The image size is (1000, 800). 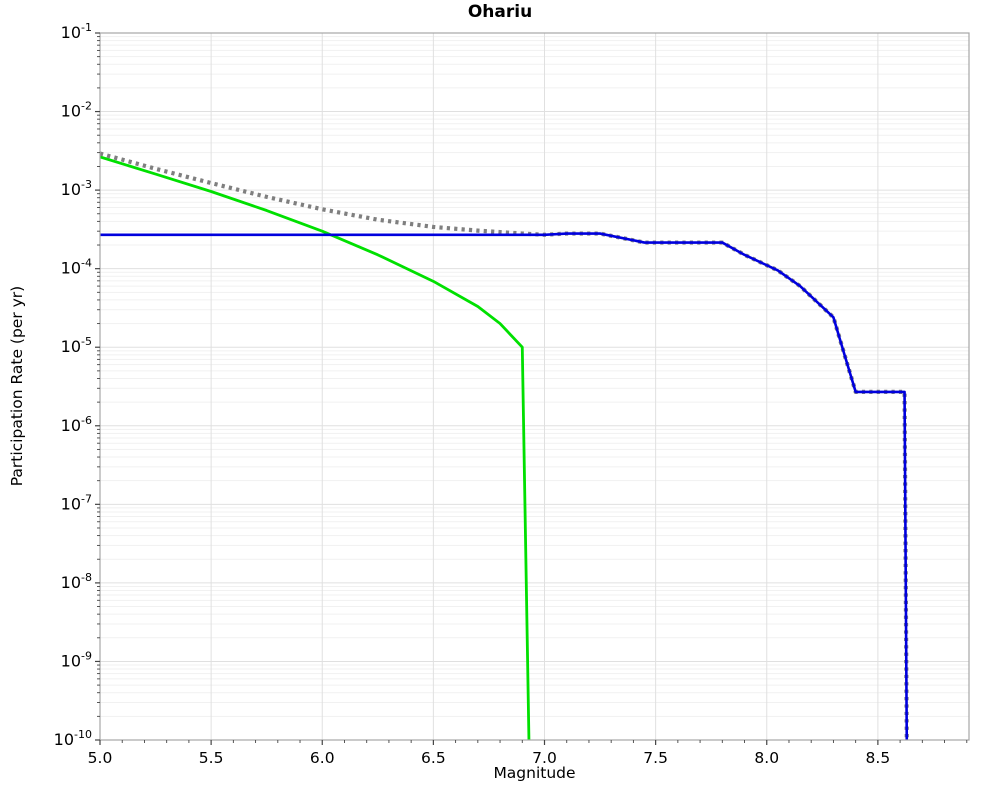 I want to click on x-tick-label: 6.5, so click(x=433, y=758).